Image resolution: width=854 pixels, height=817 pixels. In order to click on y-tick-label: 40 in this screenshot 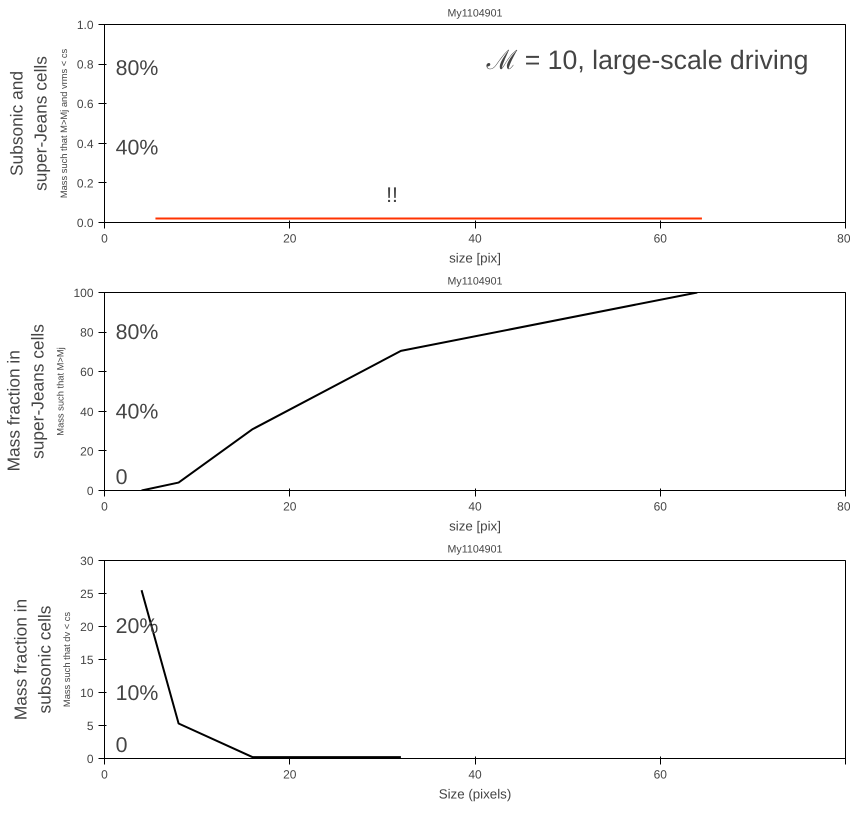, I will do `click(87, 411)`.